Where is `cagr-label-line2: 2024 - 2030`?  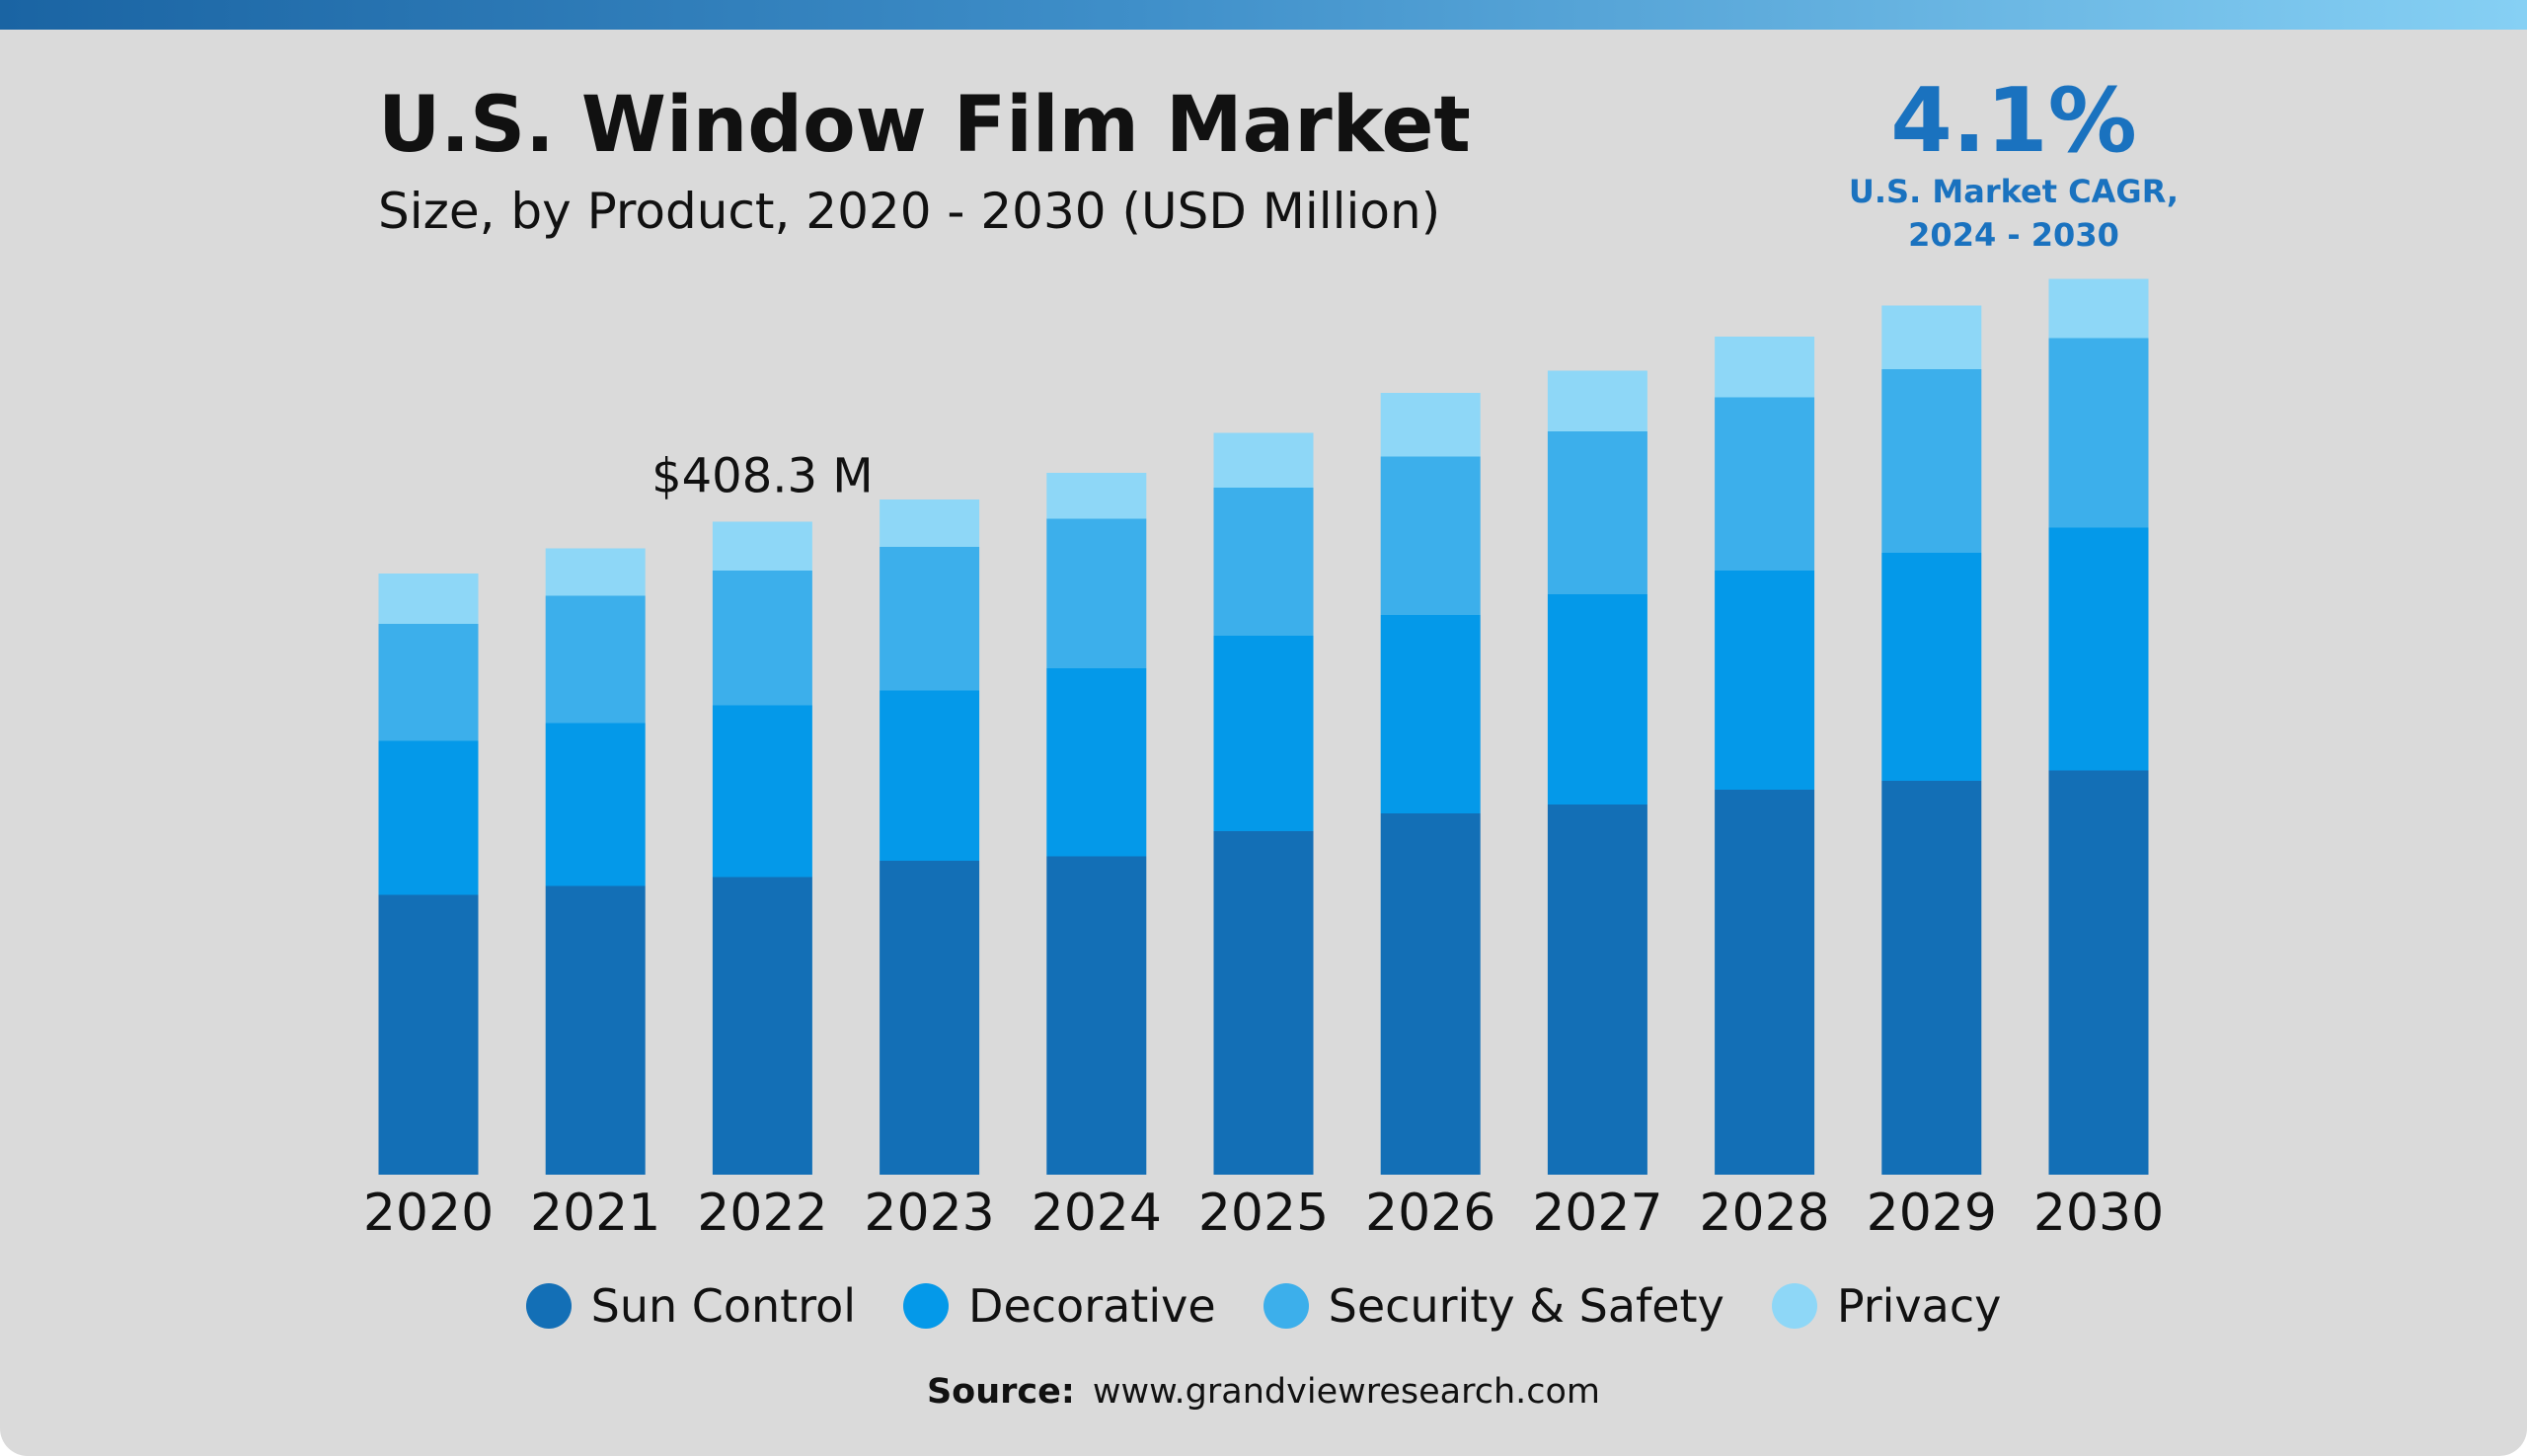
cagr-label-line2: 2024 - 2030 is located at coordinates (2013, 235).